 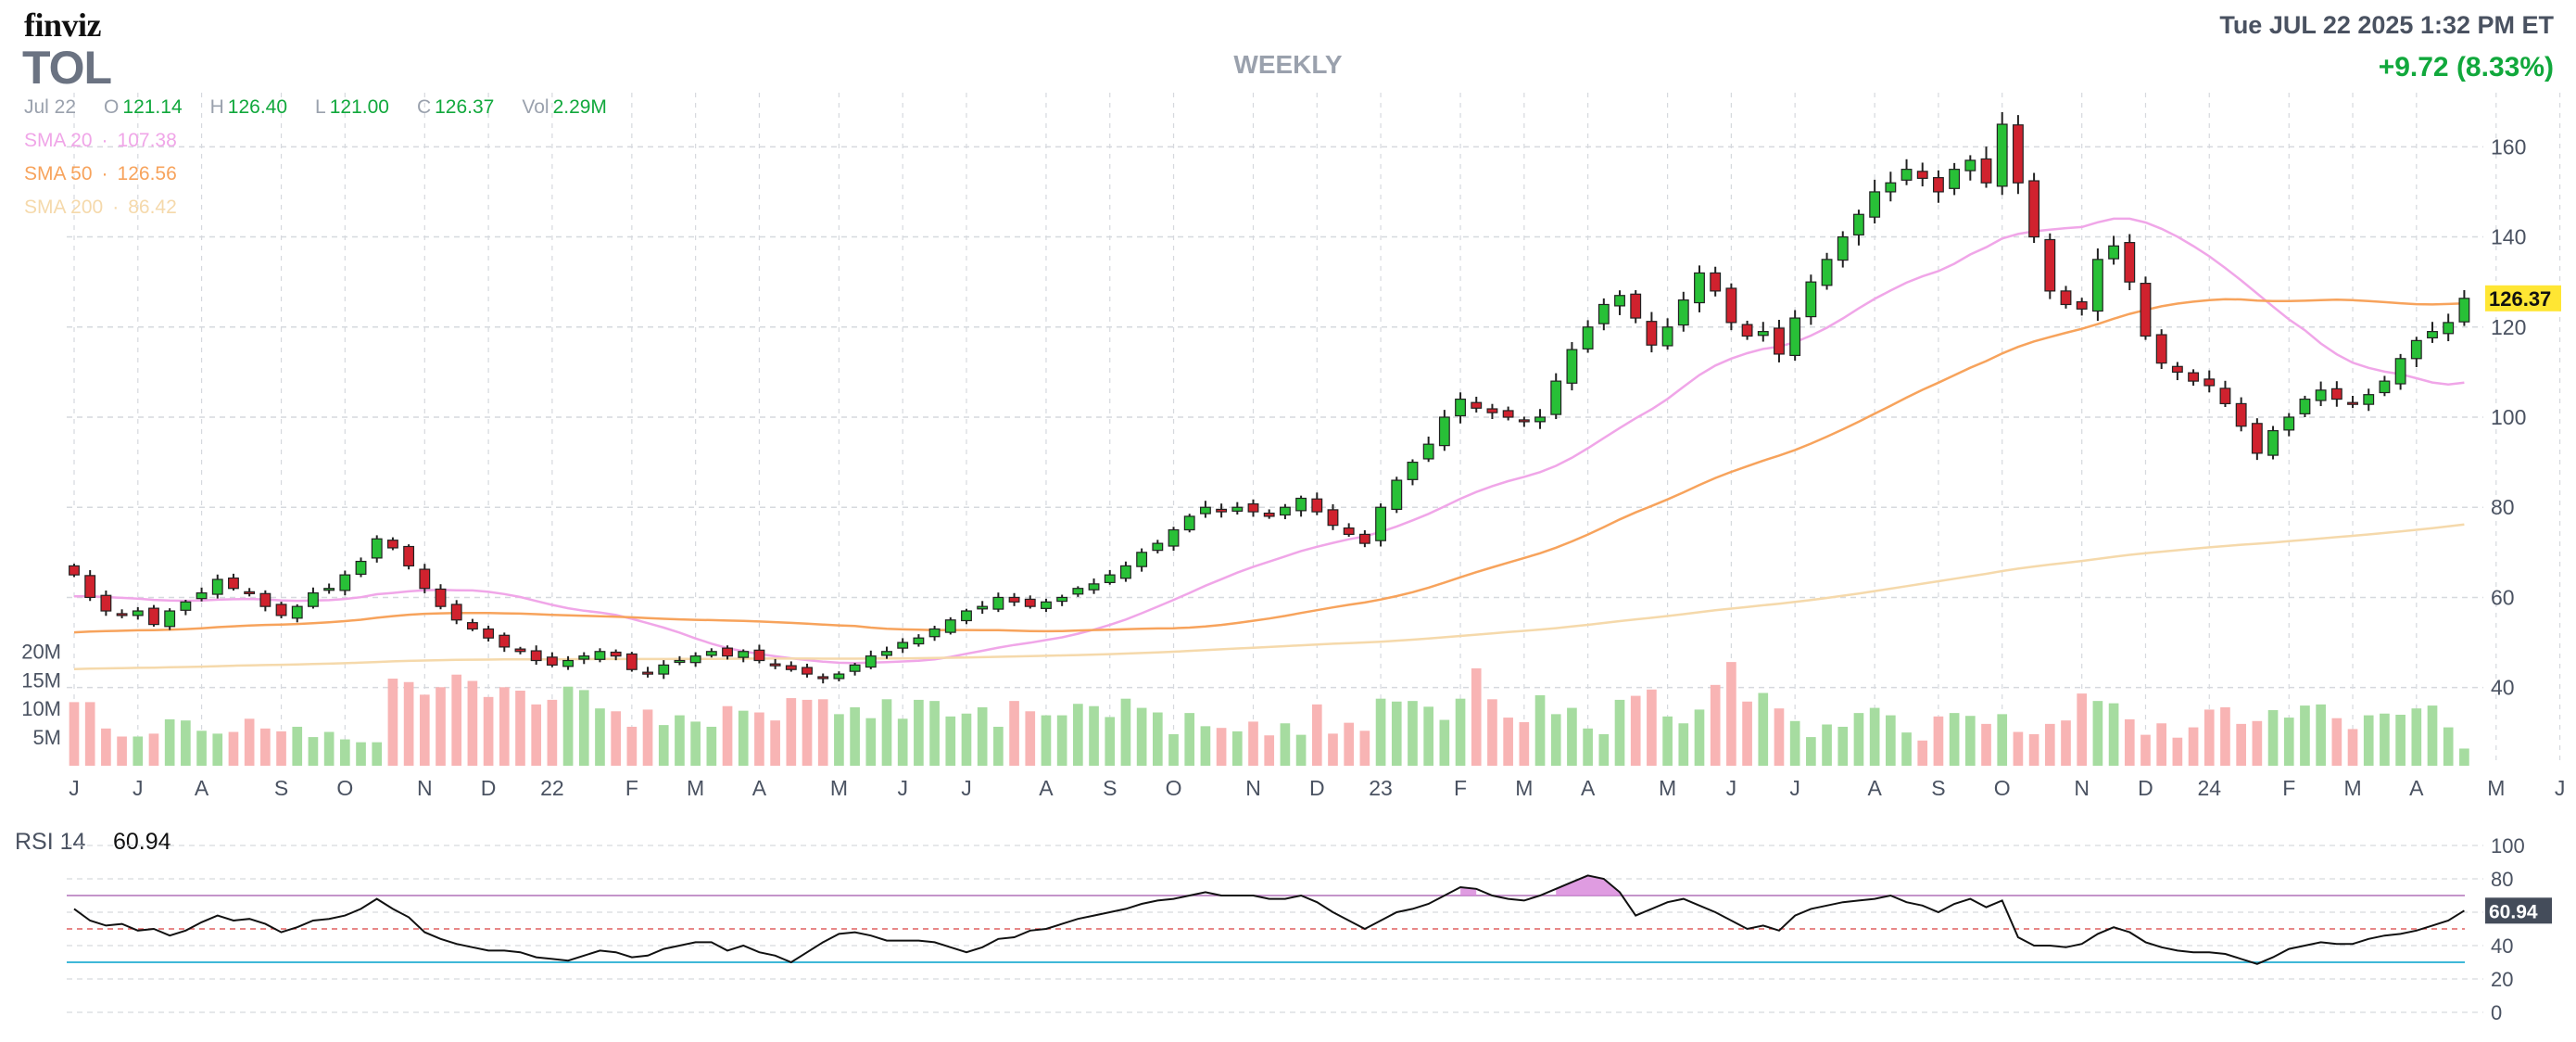 What do you see at coordinates (1269, 919) in the screenshot?
I see `rsi-line` at bounding box center [1269, 919].